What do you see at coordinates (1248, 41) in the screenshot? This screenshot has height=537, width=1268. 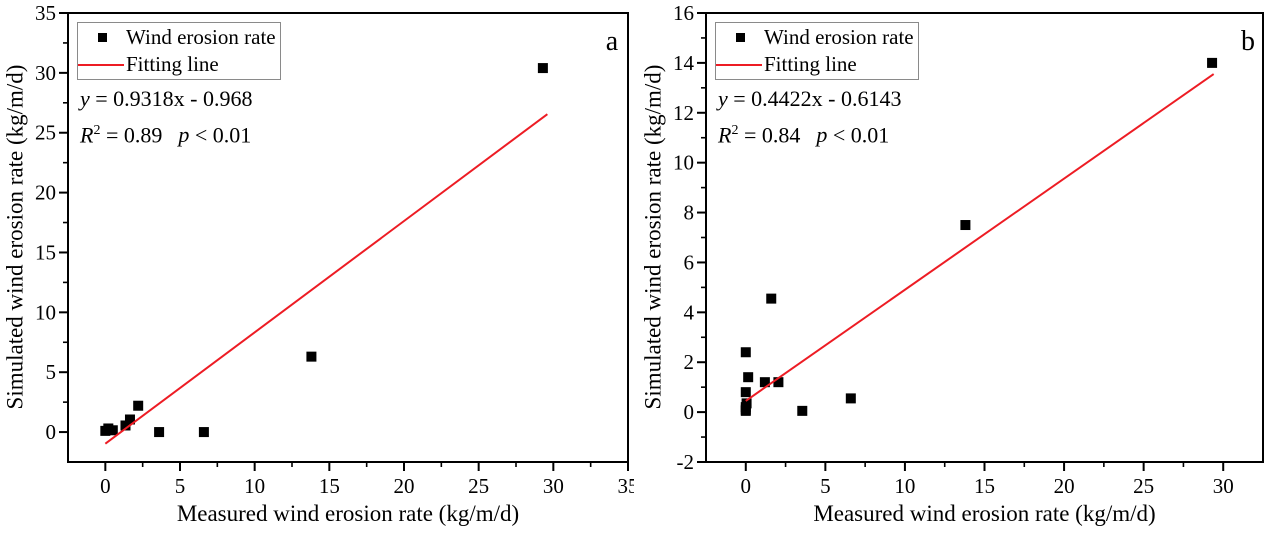 I see `panel-b-label: b` at bounding box center [1248, 41].